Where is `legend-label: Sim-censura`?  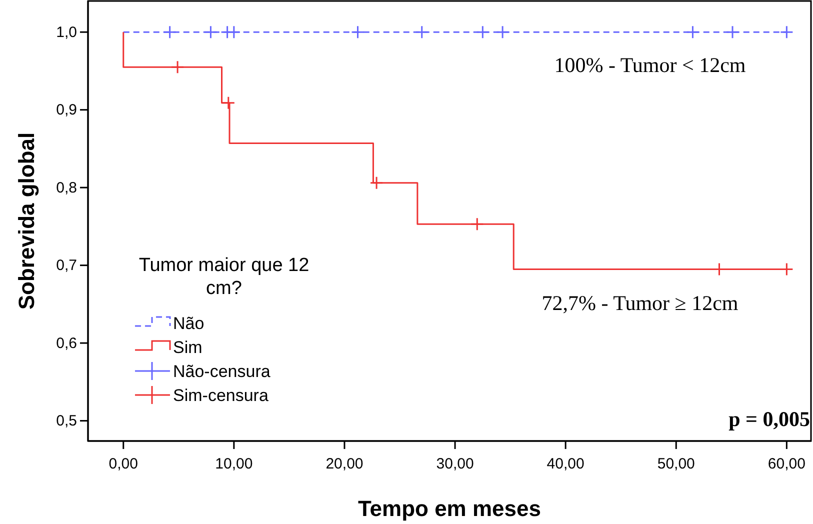 legend-label: Sim-censura is located at coordinates (221, 395).